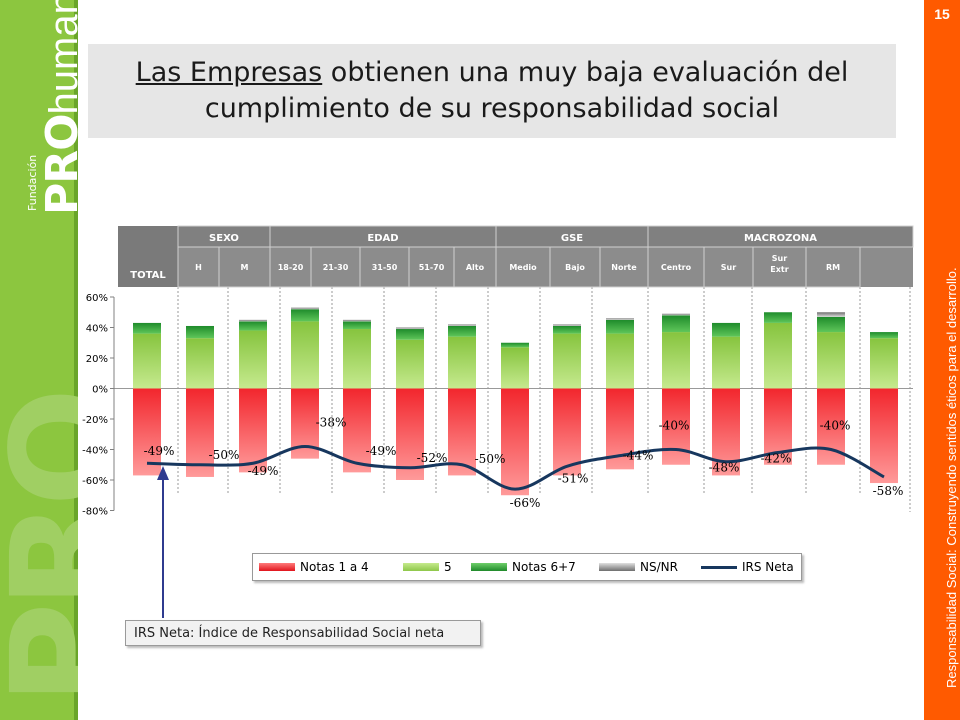  Describe the element at coordinates (95, 512) in the screenshot. I see `y-tick-label: -80%` at that location.